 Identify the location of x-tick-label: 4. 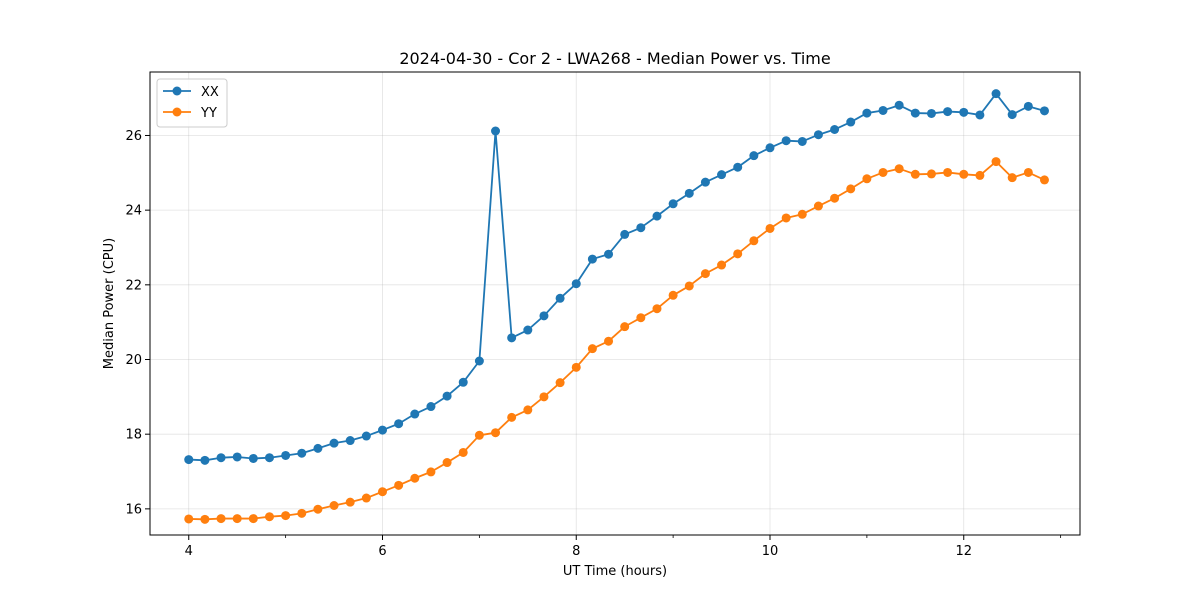
(189, 551).